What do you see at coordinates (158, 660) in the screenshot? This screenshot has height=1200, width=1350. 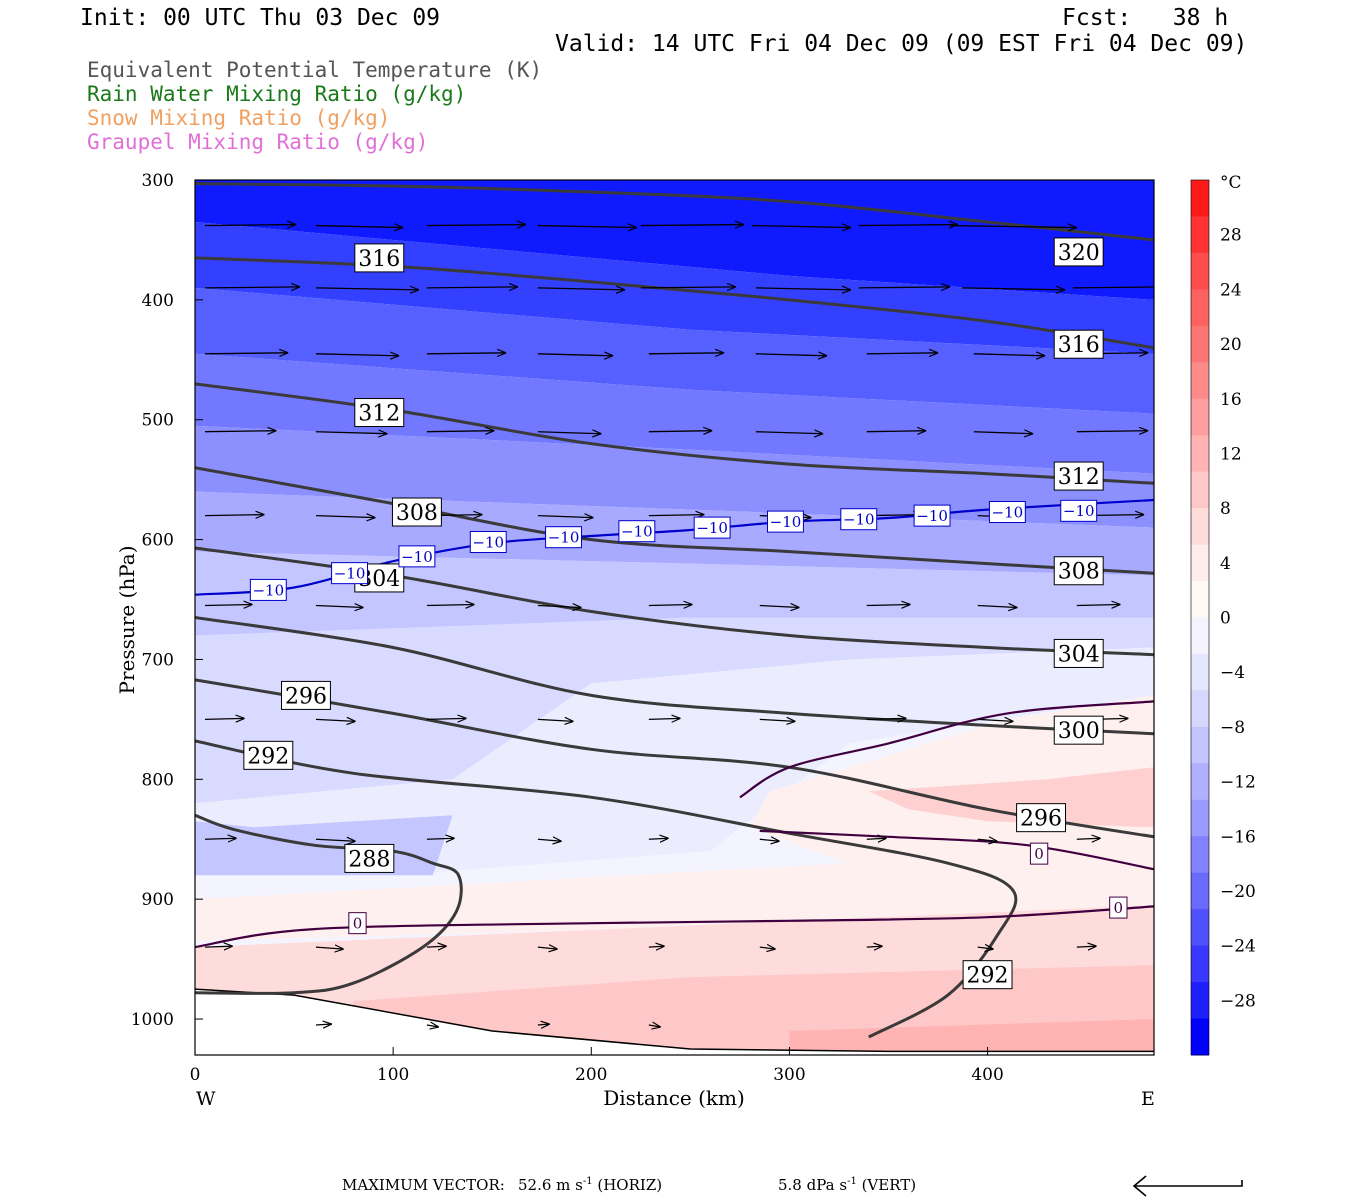 I see `y-tick-label: 700` at bounding box center [158, 660].